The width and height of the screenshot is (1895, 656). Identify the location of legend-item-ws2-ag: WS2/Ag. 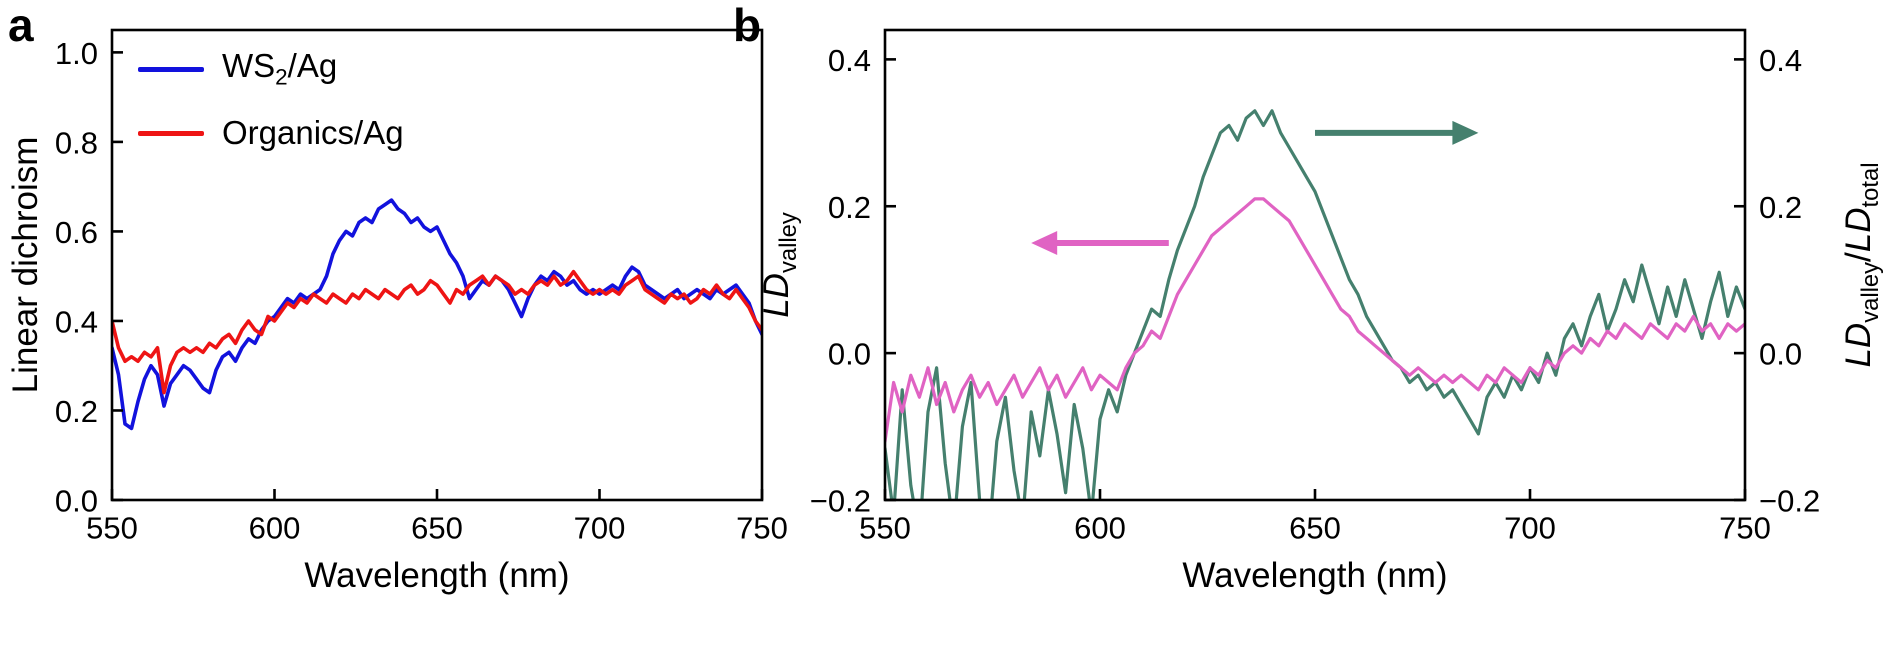
(271, 69).